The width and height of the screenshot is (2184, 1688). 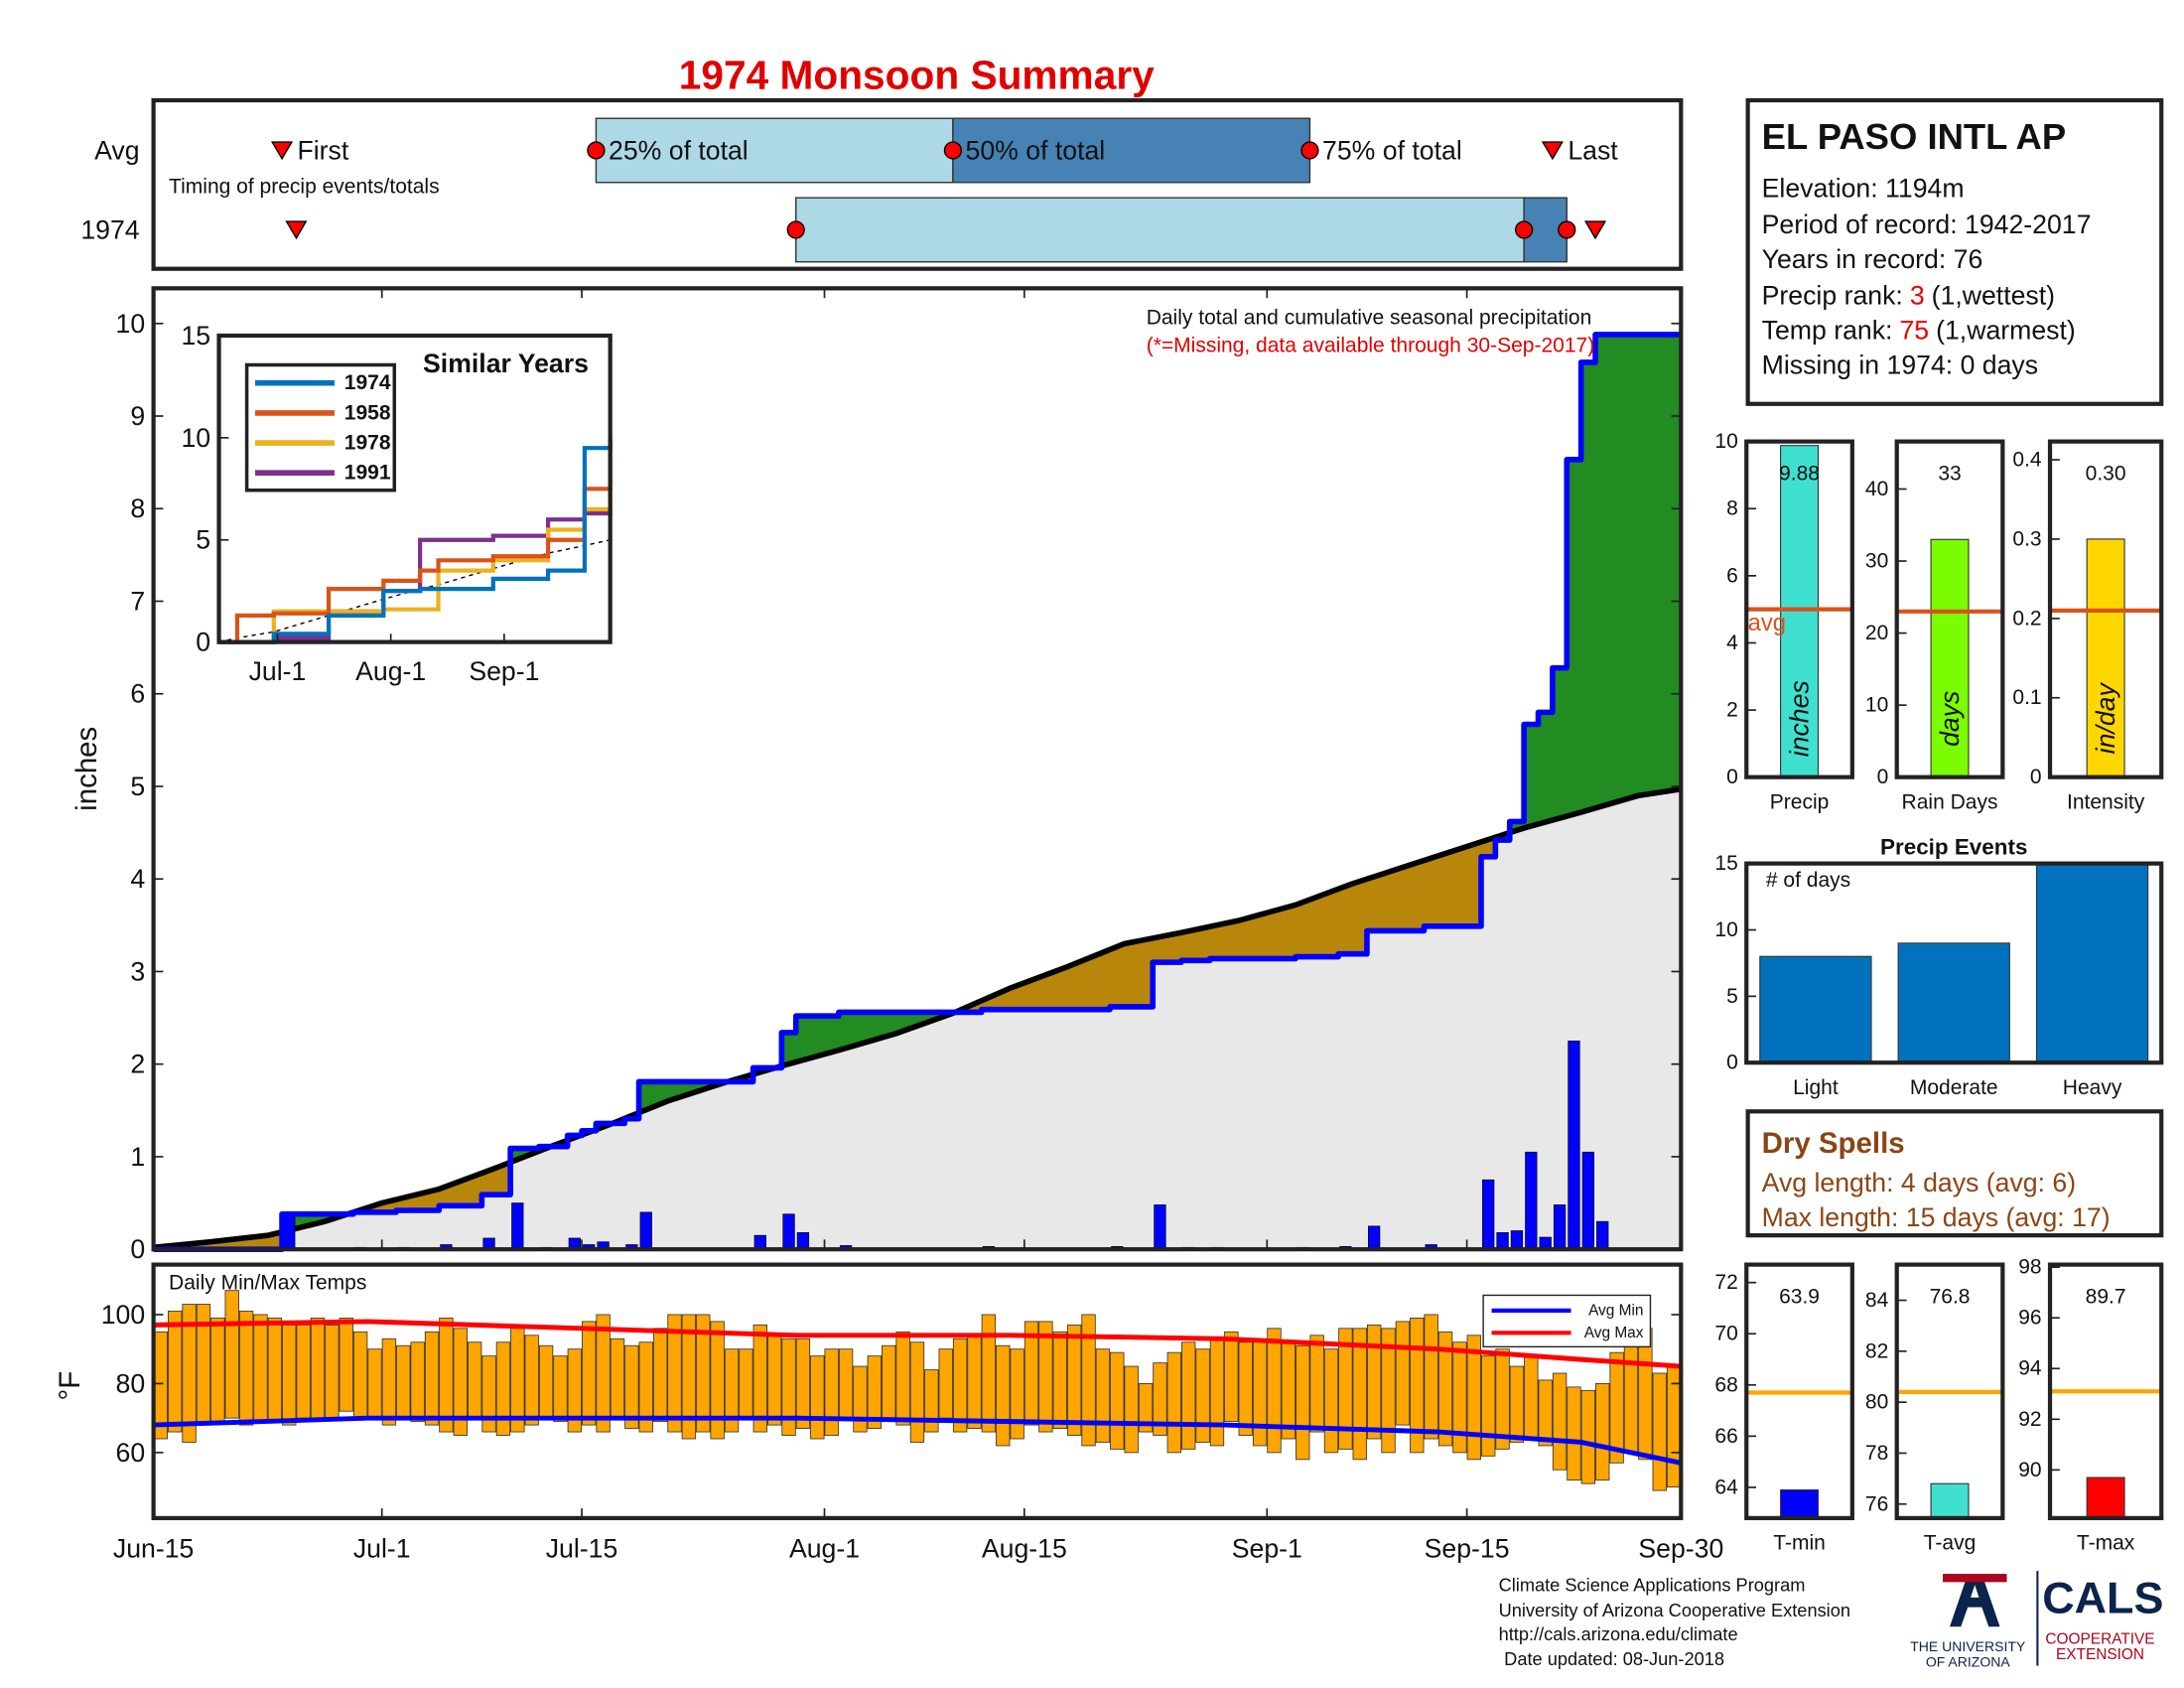 I want to click on bar-frame, so click(x=1799, y=609).